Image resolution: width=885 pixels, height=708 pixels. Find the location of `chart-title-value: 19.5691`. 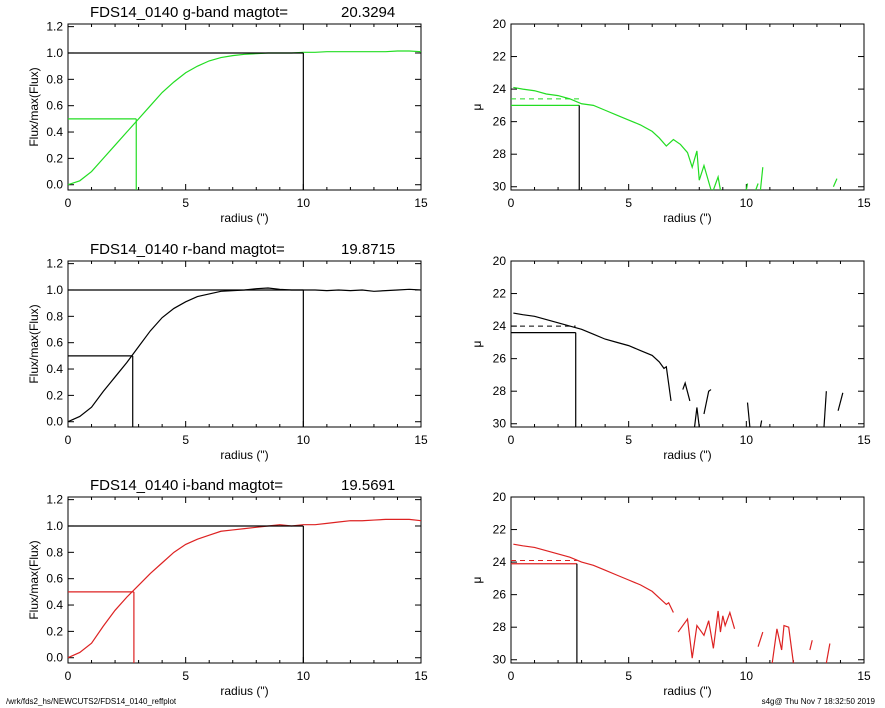

chart-title-value: 19.5691 is located at coordinates (368, 485).